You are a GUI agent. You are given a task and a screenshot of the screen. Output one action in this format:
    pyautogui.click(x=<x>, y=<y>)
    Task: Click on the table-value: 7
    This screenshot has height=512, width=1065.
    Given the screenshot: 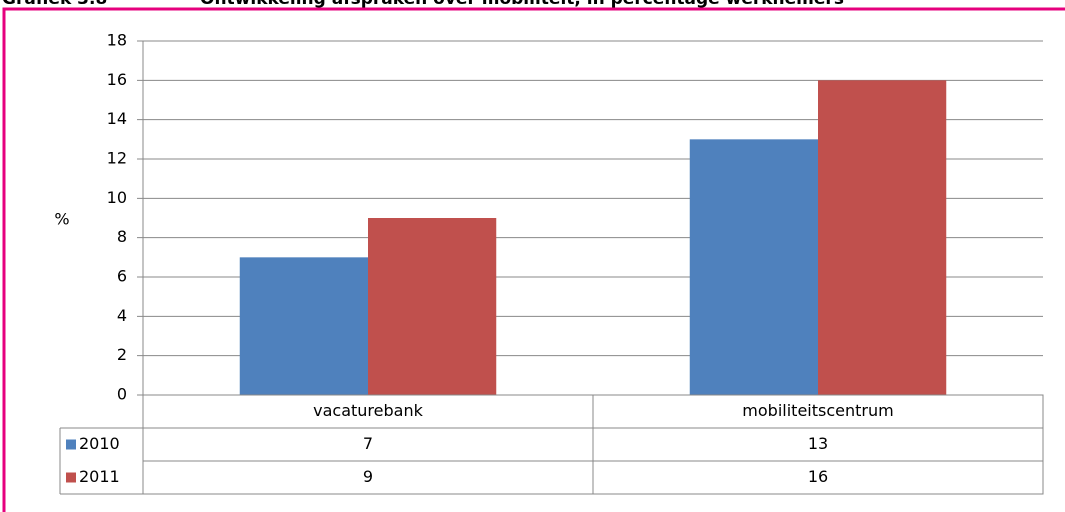 What is the action you would take?
    pyautogui.click(x=368, y=443)
    